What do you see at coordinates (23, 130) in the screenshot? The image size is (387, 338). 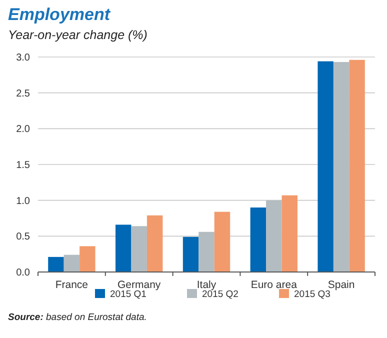 I see `y-tick-label: 2.0` at bounding box center [23, 130].